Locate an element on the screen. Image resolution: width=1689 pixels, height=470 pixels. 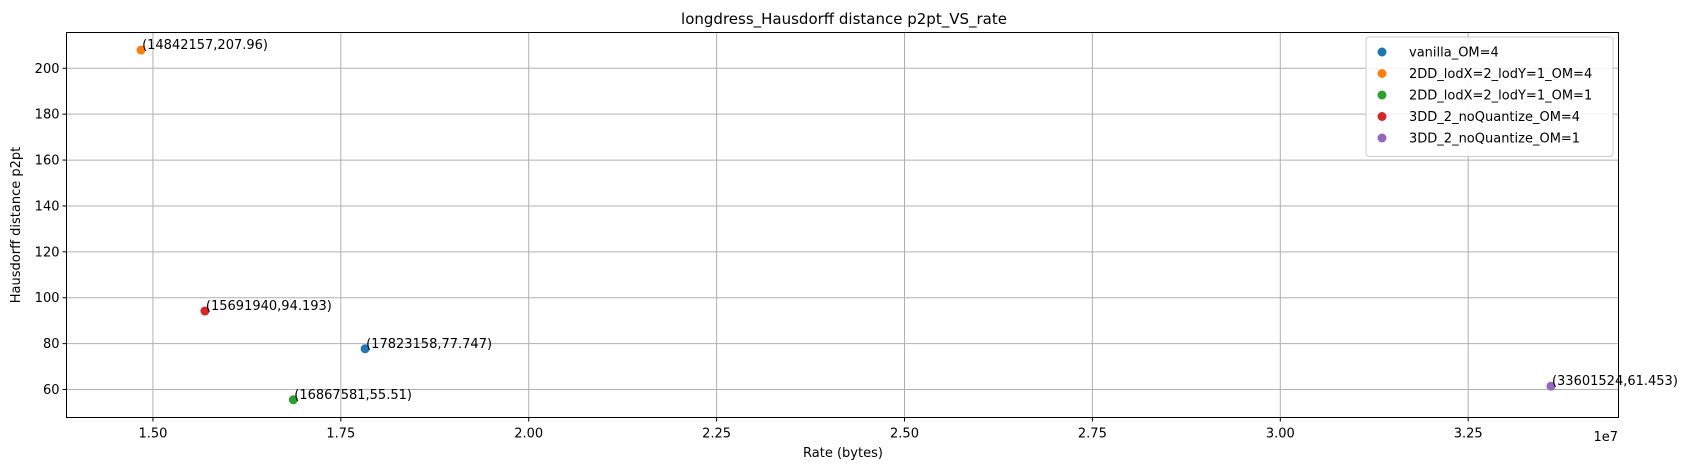
y-tick-label: 140 is located at coordinates (47, 206).